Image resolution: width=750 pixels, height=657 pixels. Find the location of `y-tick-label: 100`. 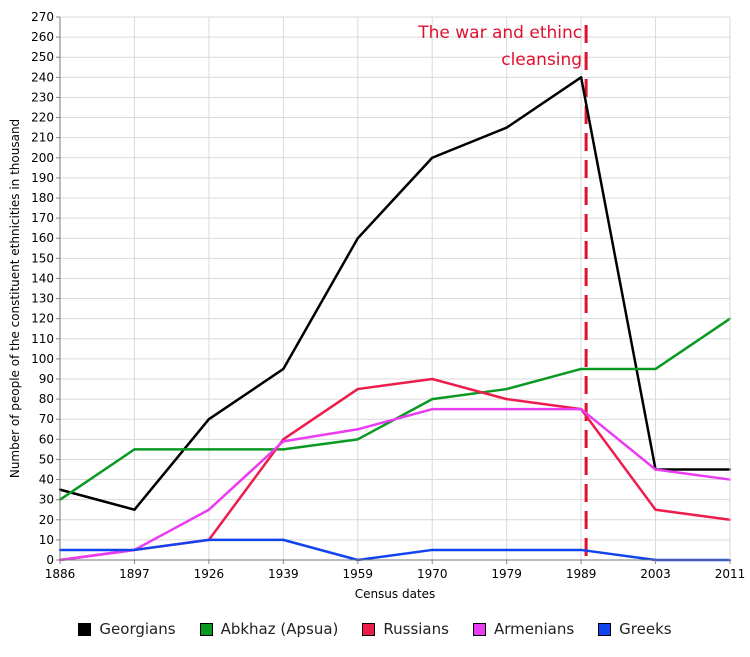

y-tick-label: 100 is located at coordinates (42, 359).